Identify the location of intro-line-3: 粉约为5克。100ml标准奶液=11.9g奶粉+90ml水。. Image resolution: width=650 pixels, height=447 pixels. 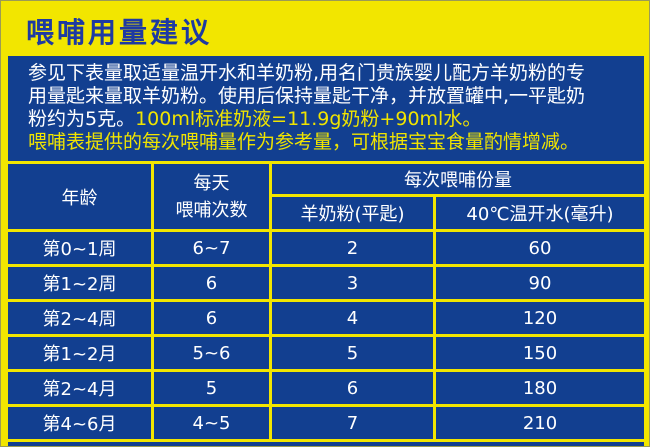
(329, 119).